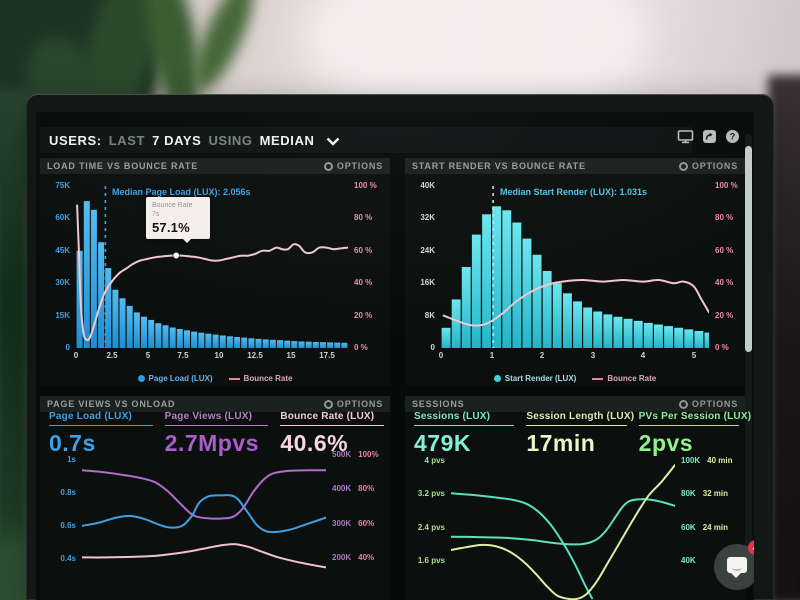  I want to click on scrollbar-track, so click(748, 360).